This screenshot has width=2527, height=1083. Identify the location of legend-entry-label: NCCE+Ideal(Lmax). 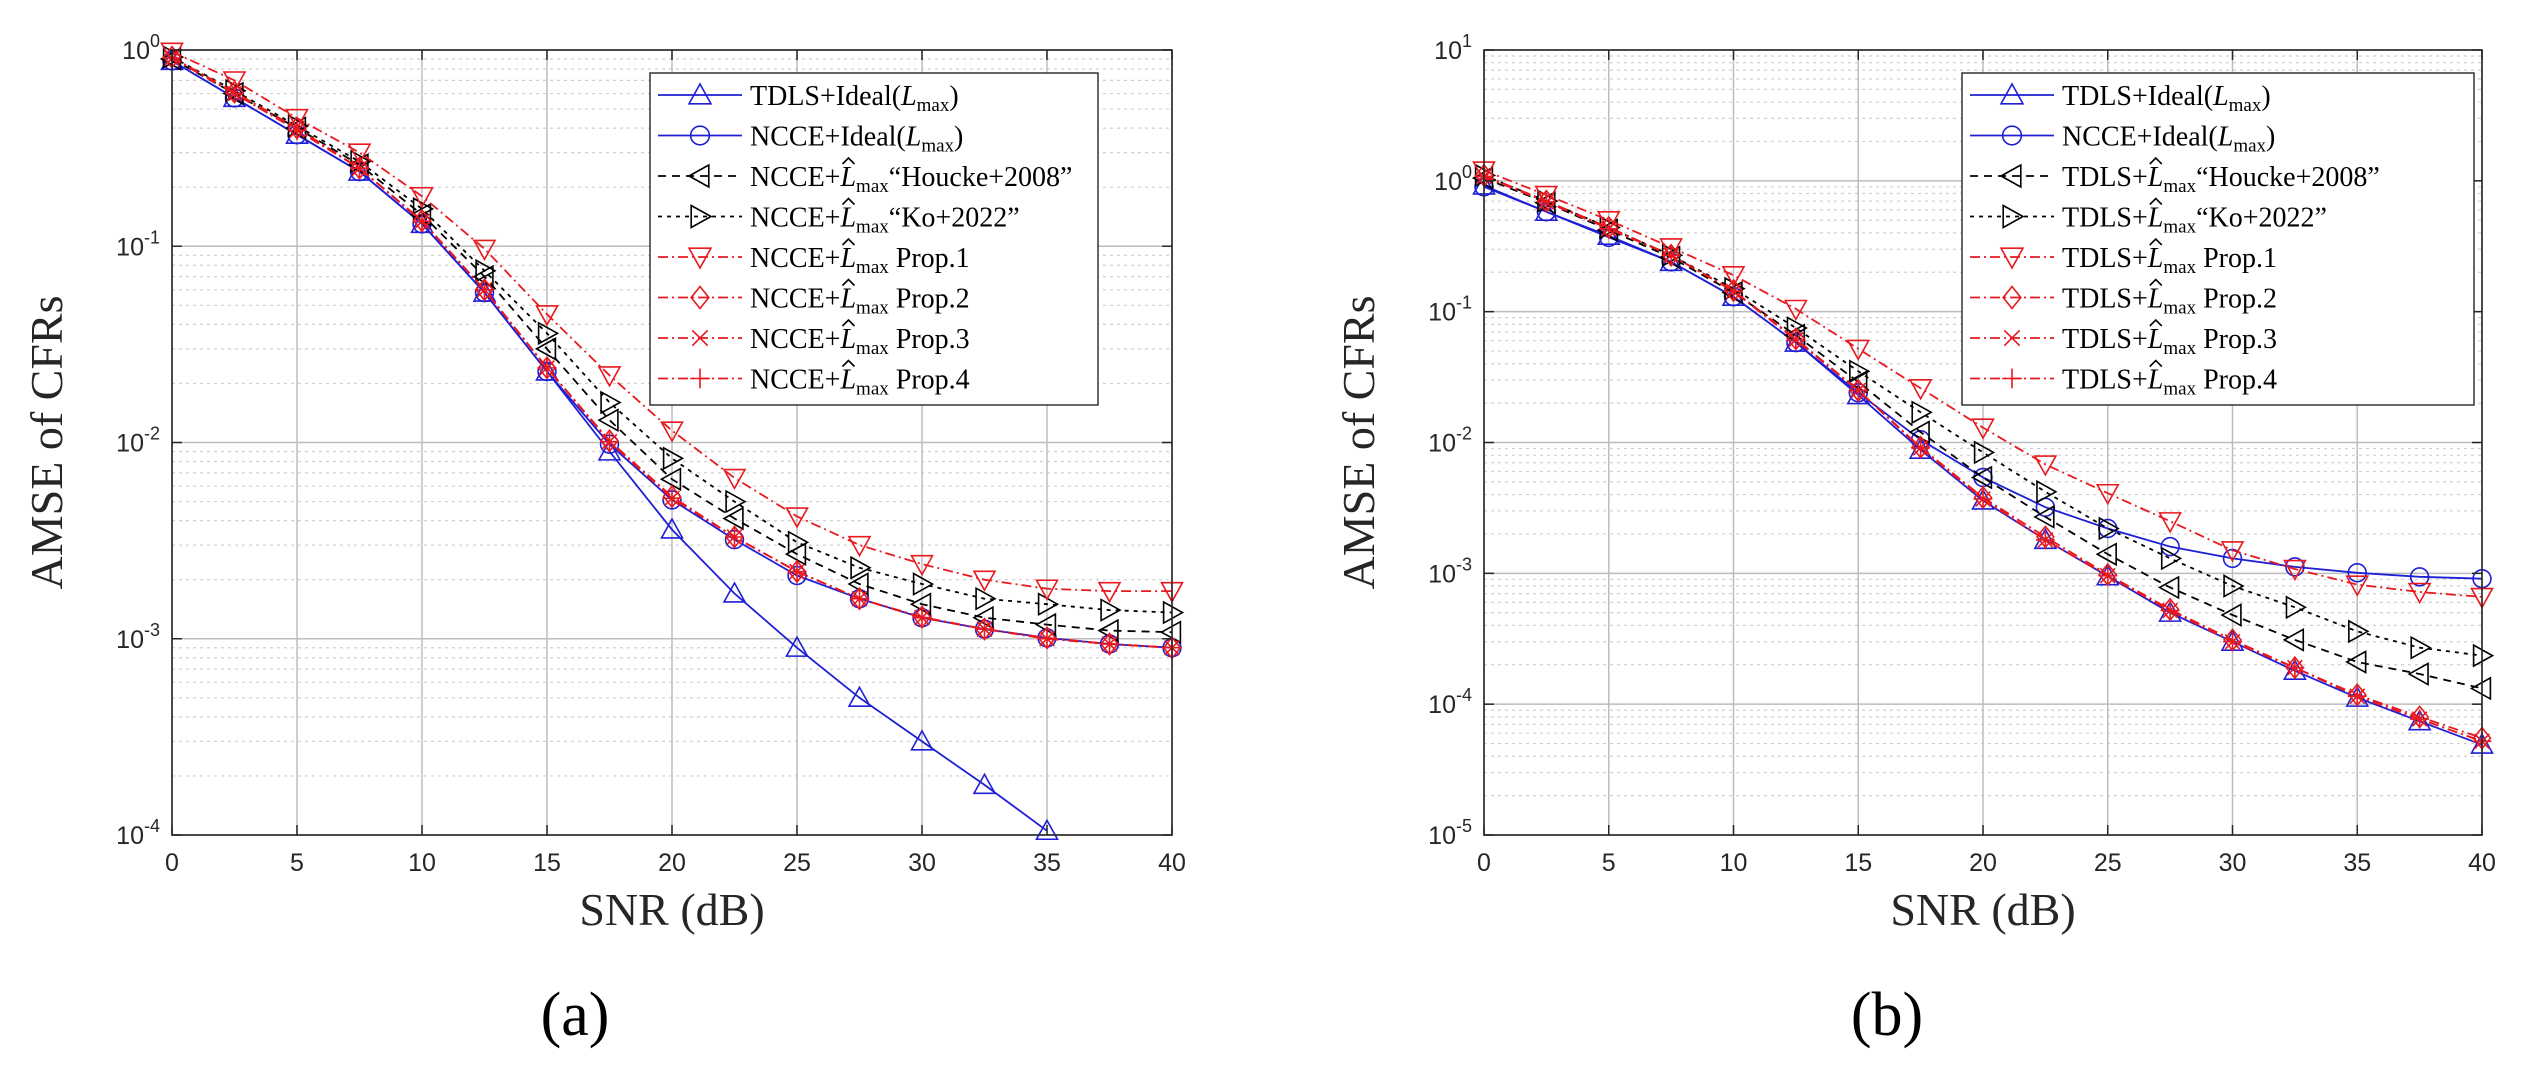
(2168, 139).